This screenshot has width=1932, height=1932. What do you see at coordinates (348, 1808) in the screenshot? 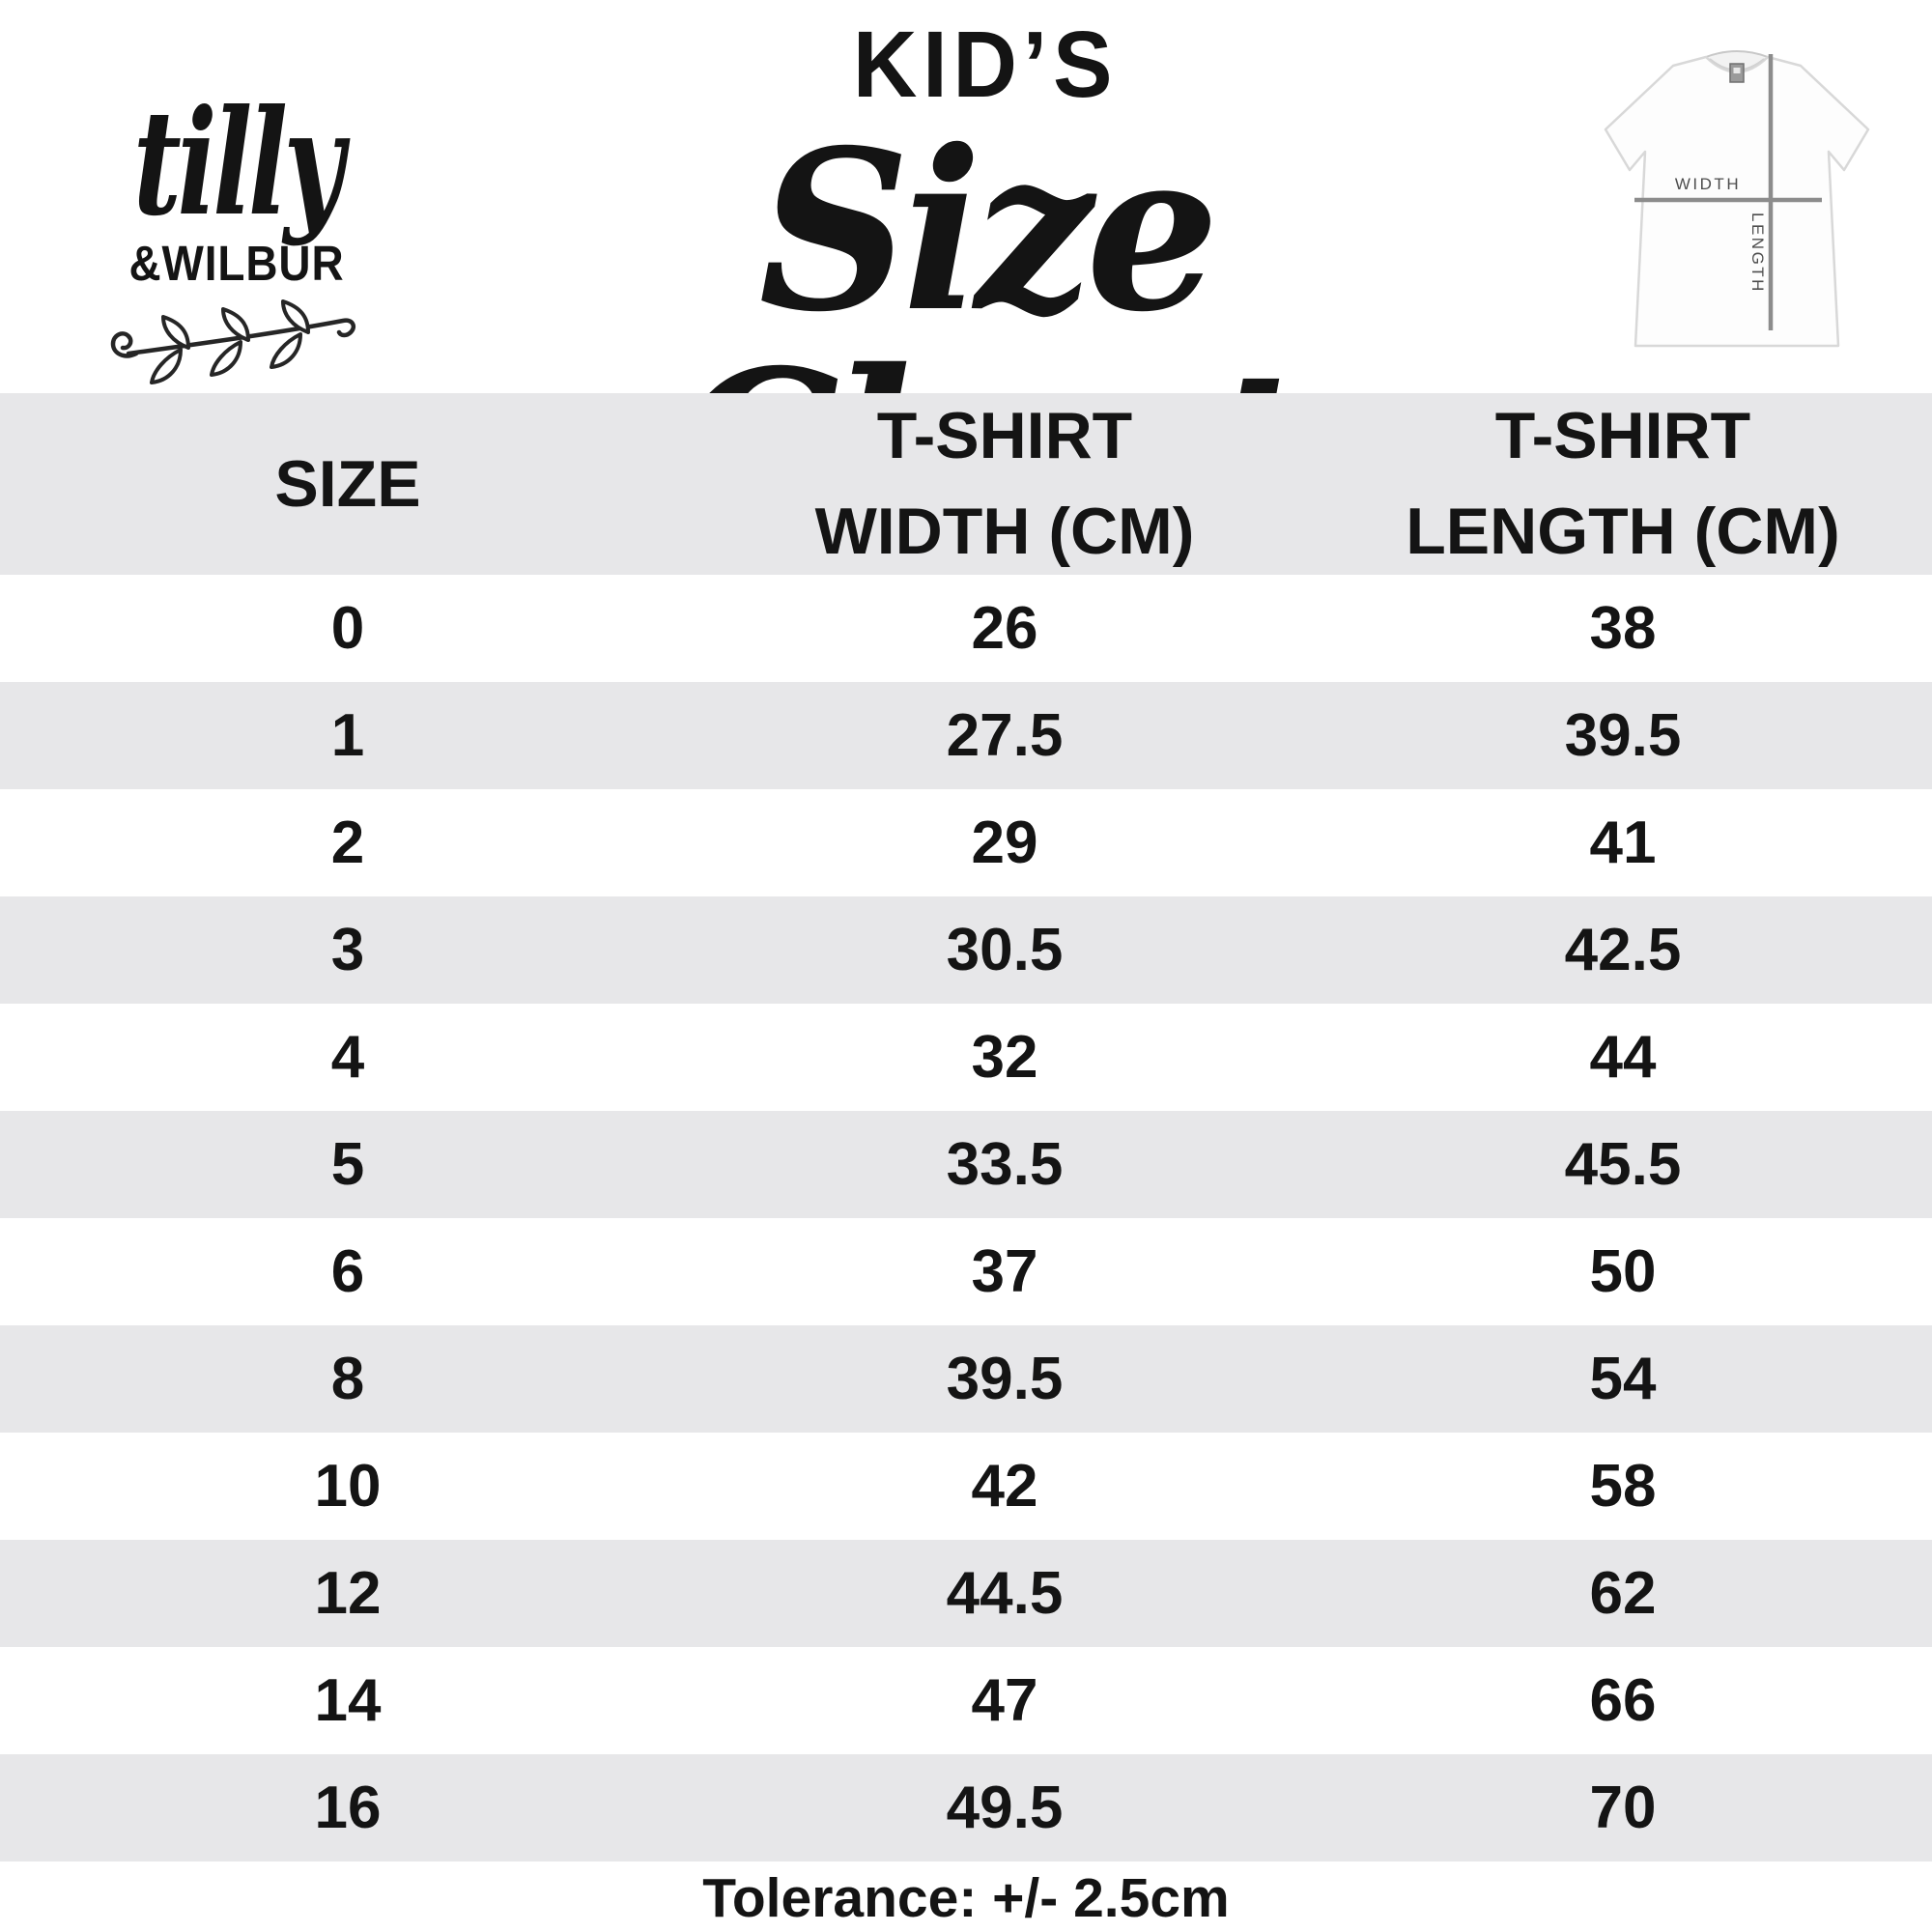
I see `size-cell: 16` at bounding box center [348, 1808].